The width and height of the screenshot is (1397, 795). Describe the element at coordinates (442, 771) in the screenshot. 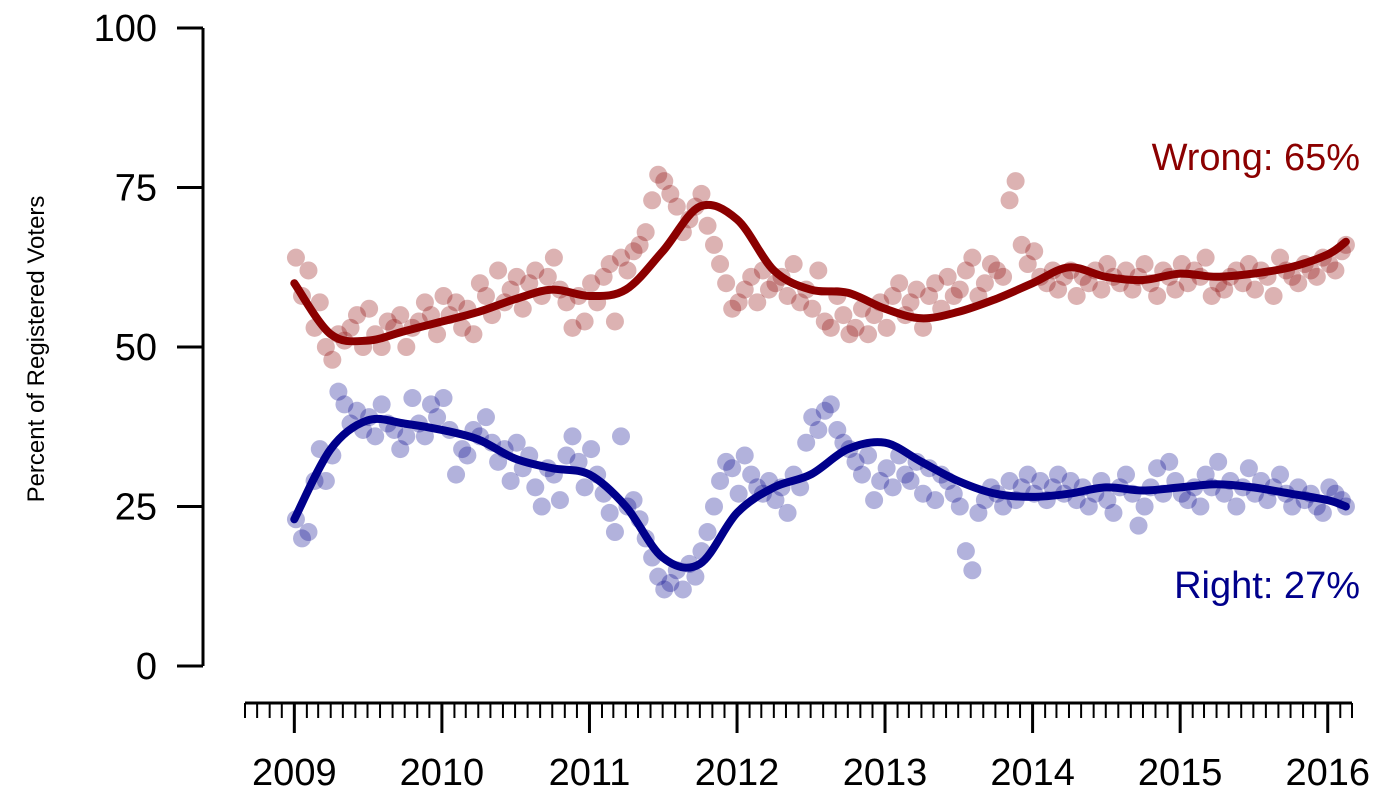

I see `x-tick-label-2010: 2010` at that location.